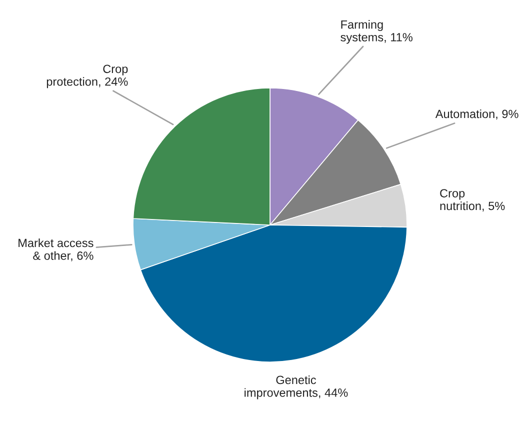 Image resolution: width=526 pixels, height=422 pixels. What do you see at coordinates (376, 32) in the screenshot?
I see `slice-label: Farming systems, 11%` at bounding box center [376, 32].